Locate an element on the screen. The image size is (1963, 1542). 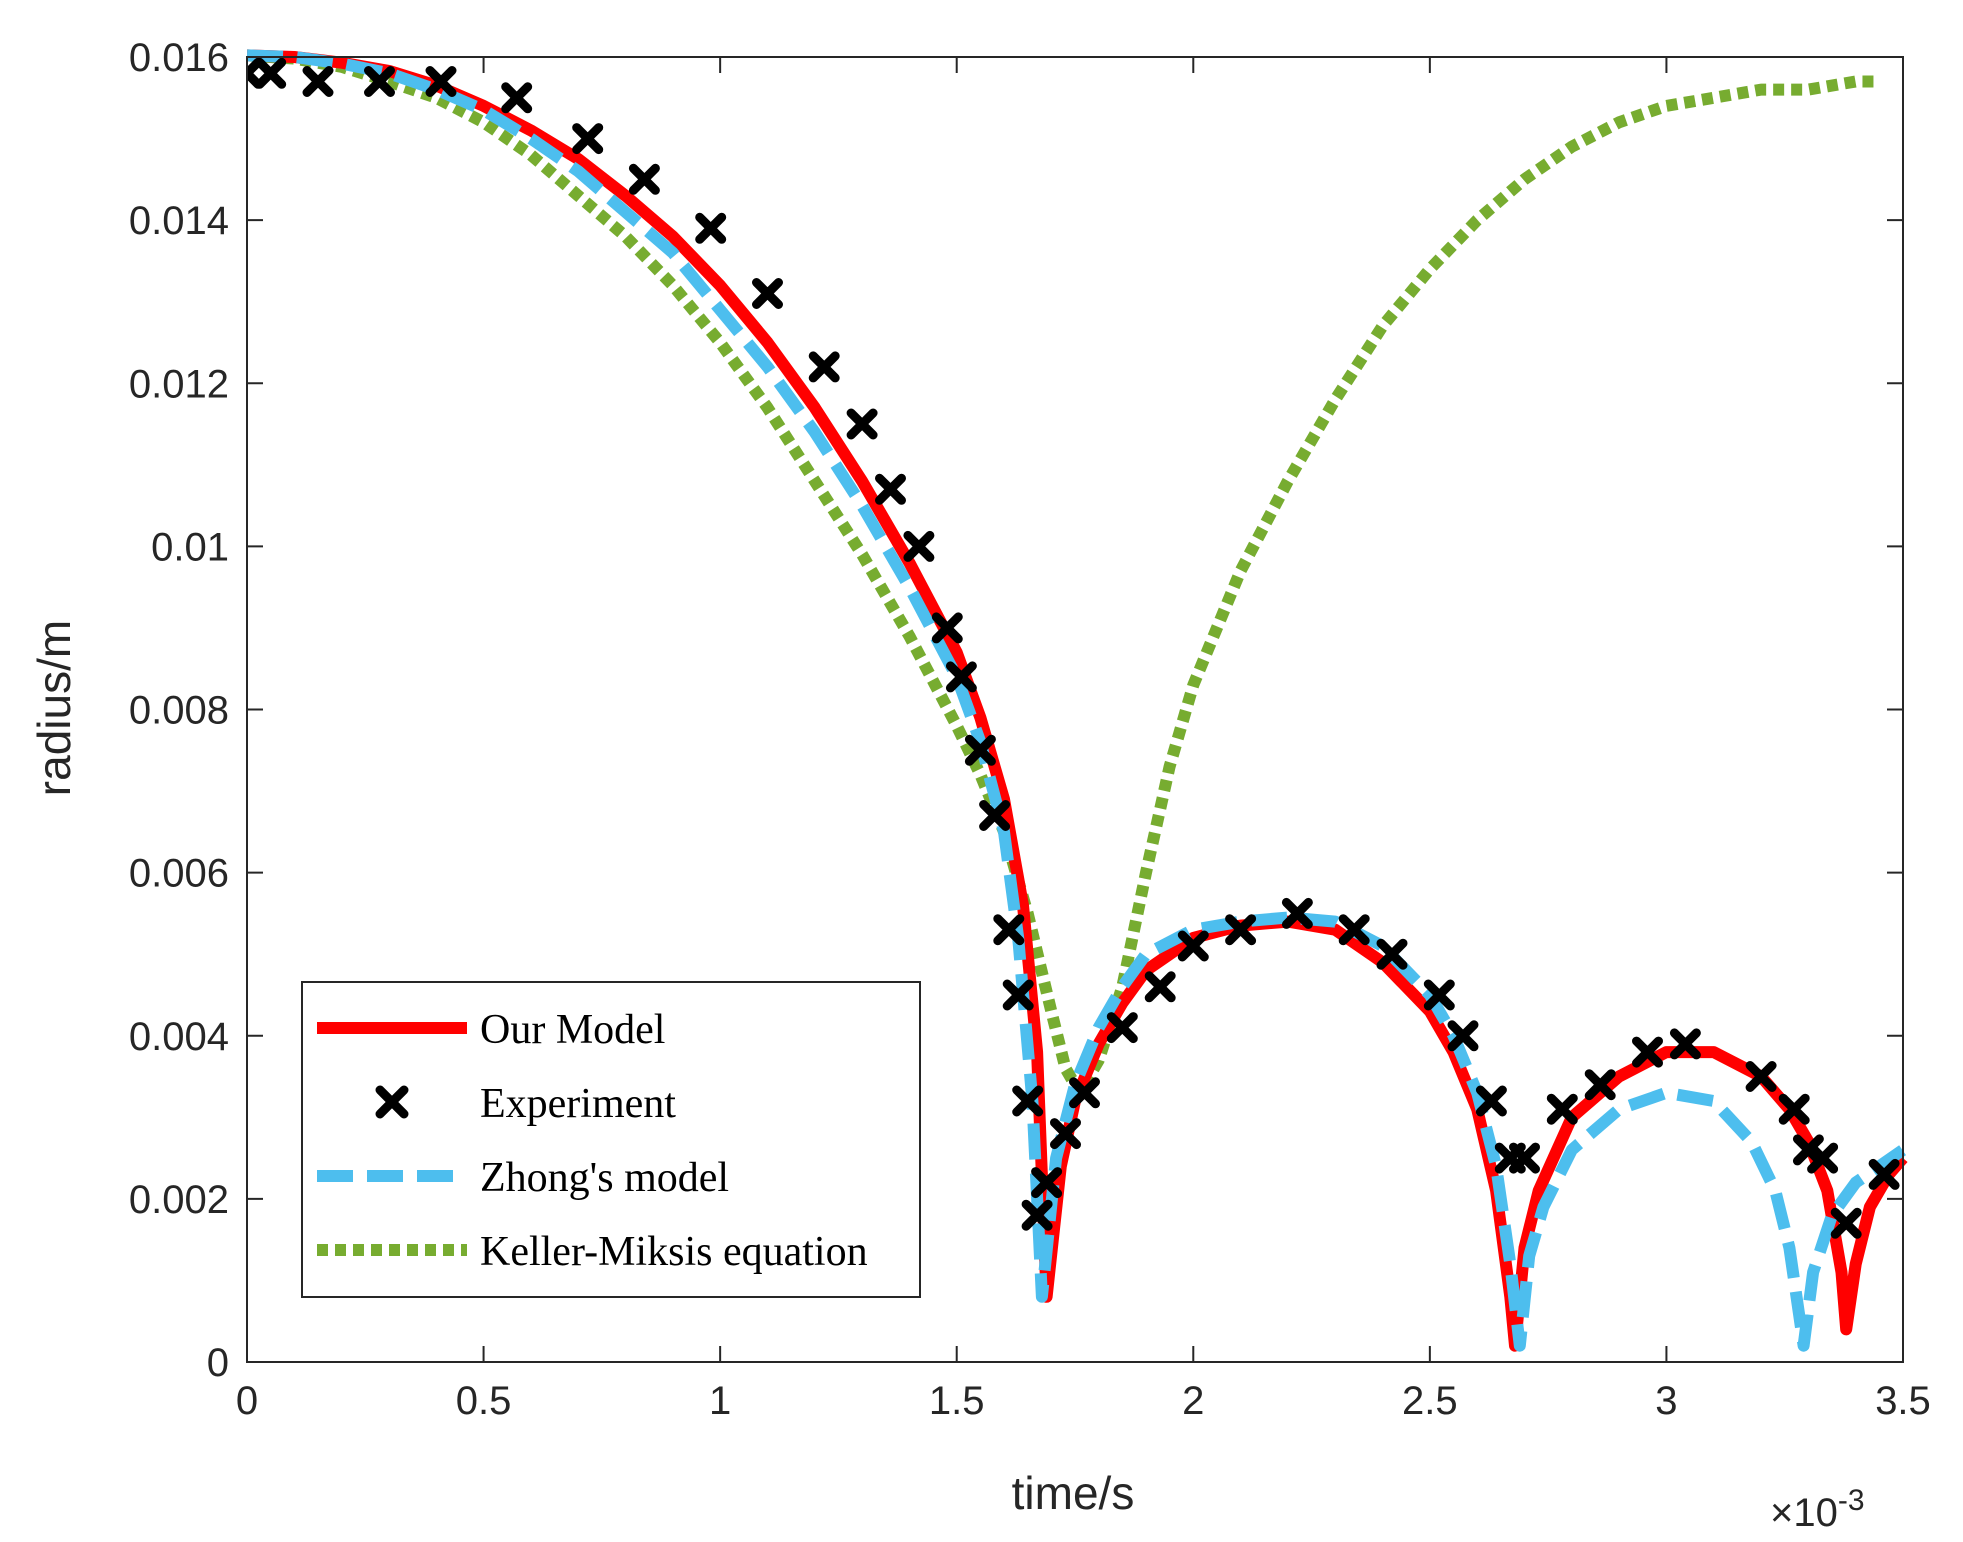
x-tick-label: 0.5 is located at coordinates (484, 1401).